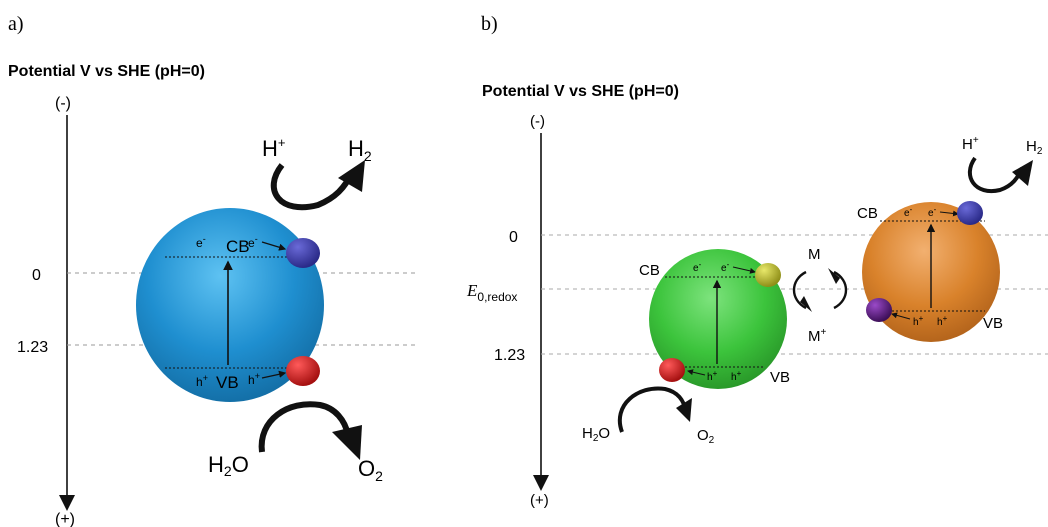  What do you see at coordinates (908, 212) in the screenshot?
I see `panel-b-orange-electron-1: e-` at bounding box center [908, 212].